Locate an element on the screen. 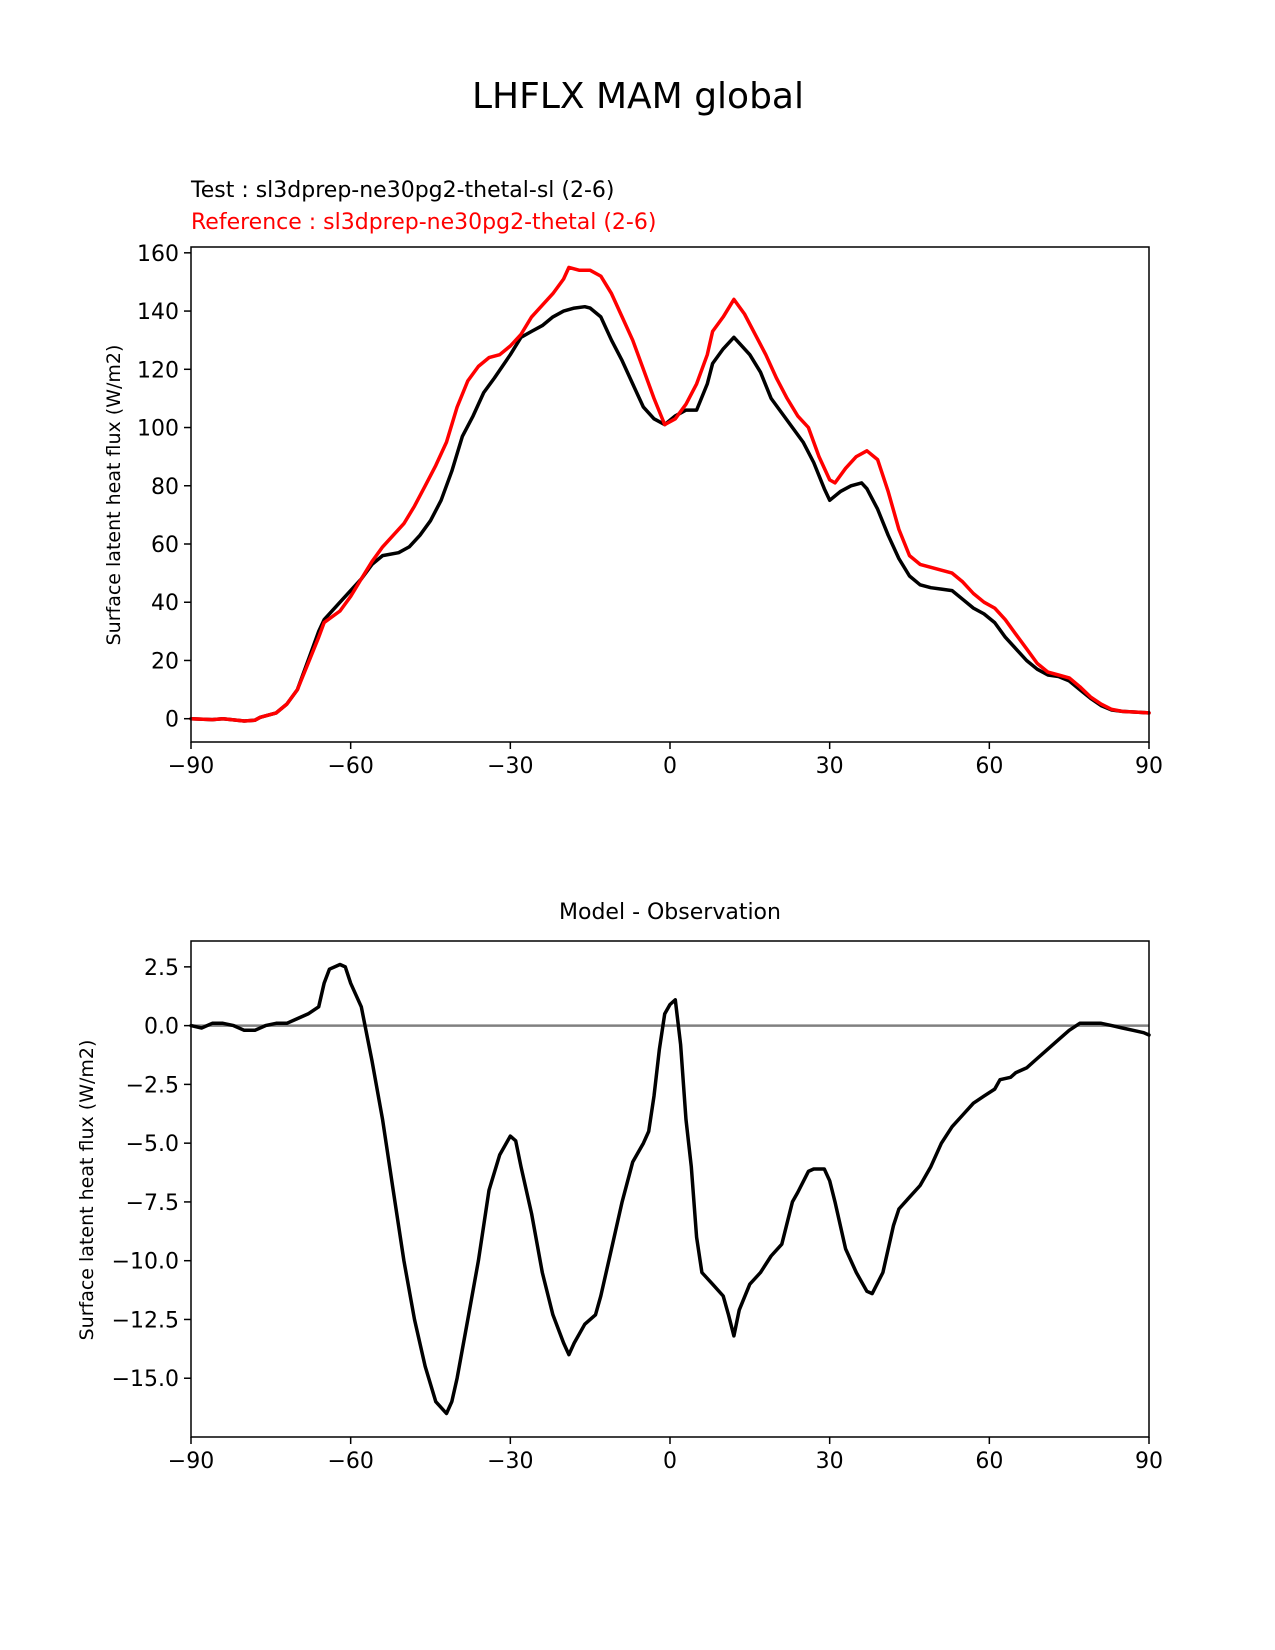 This screenshot has height=1650, width=1275. top-xtick-label: 30 is located at coordinates (830, 766).